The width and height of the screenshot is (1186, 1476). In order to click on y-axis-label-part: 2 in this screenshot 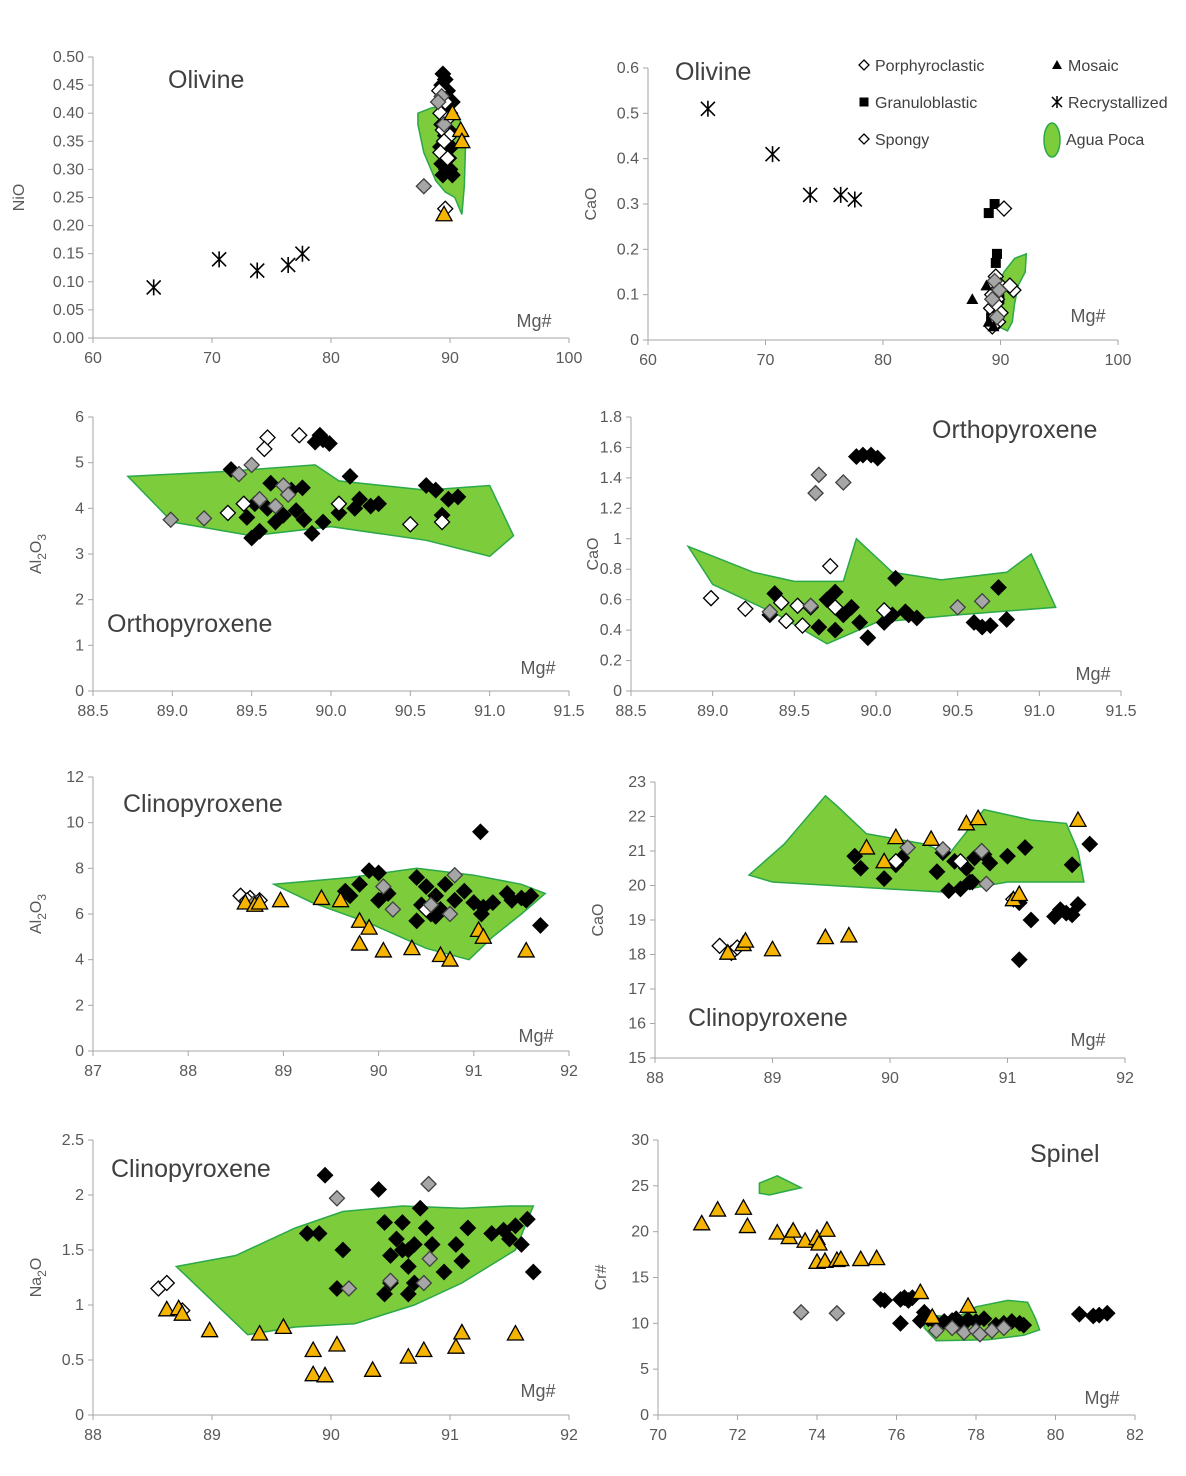, I will do `click(42, 1273)`.